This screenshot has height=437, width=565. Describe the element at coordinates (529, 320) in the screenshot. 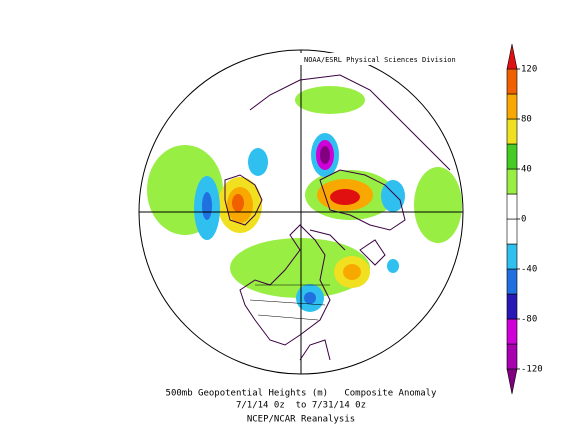

I see `colorbar-tick-label: -80` at that location.